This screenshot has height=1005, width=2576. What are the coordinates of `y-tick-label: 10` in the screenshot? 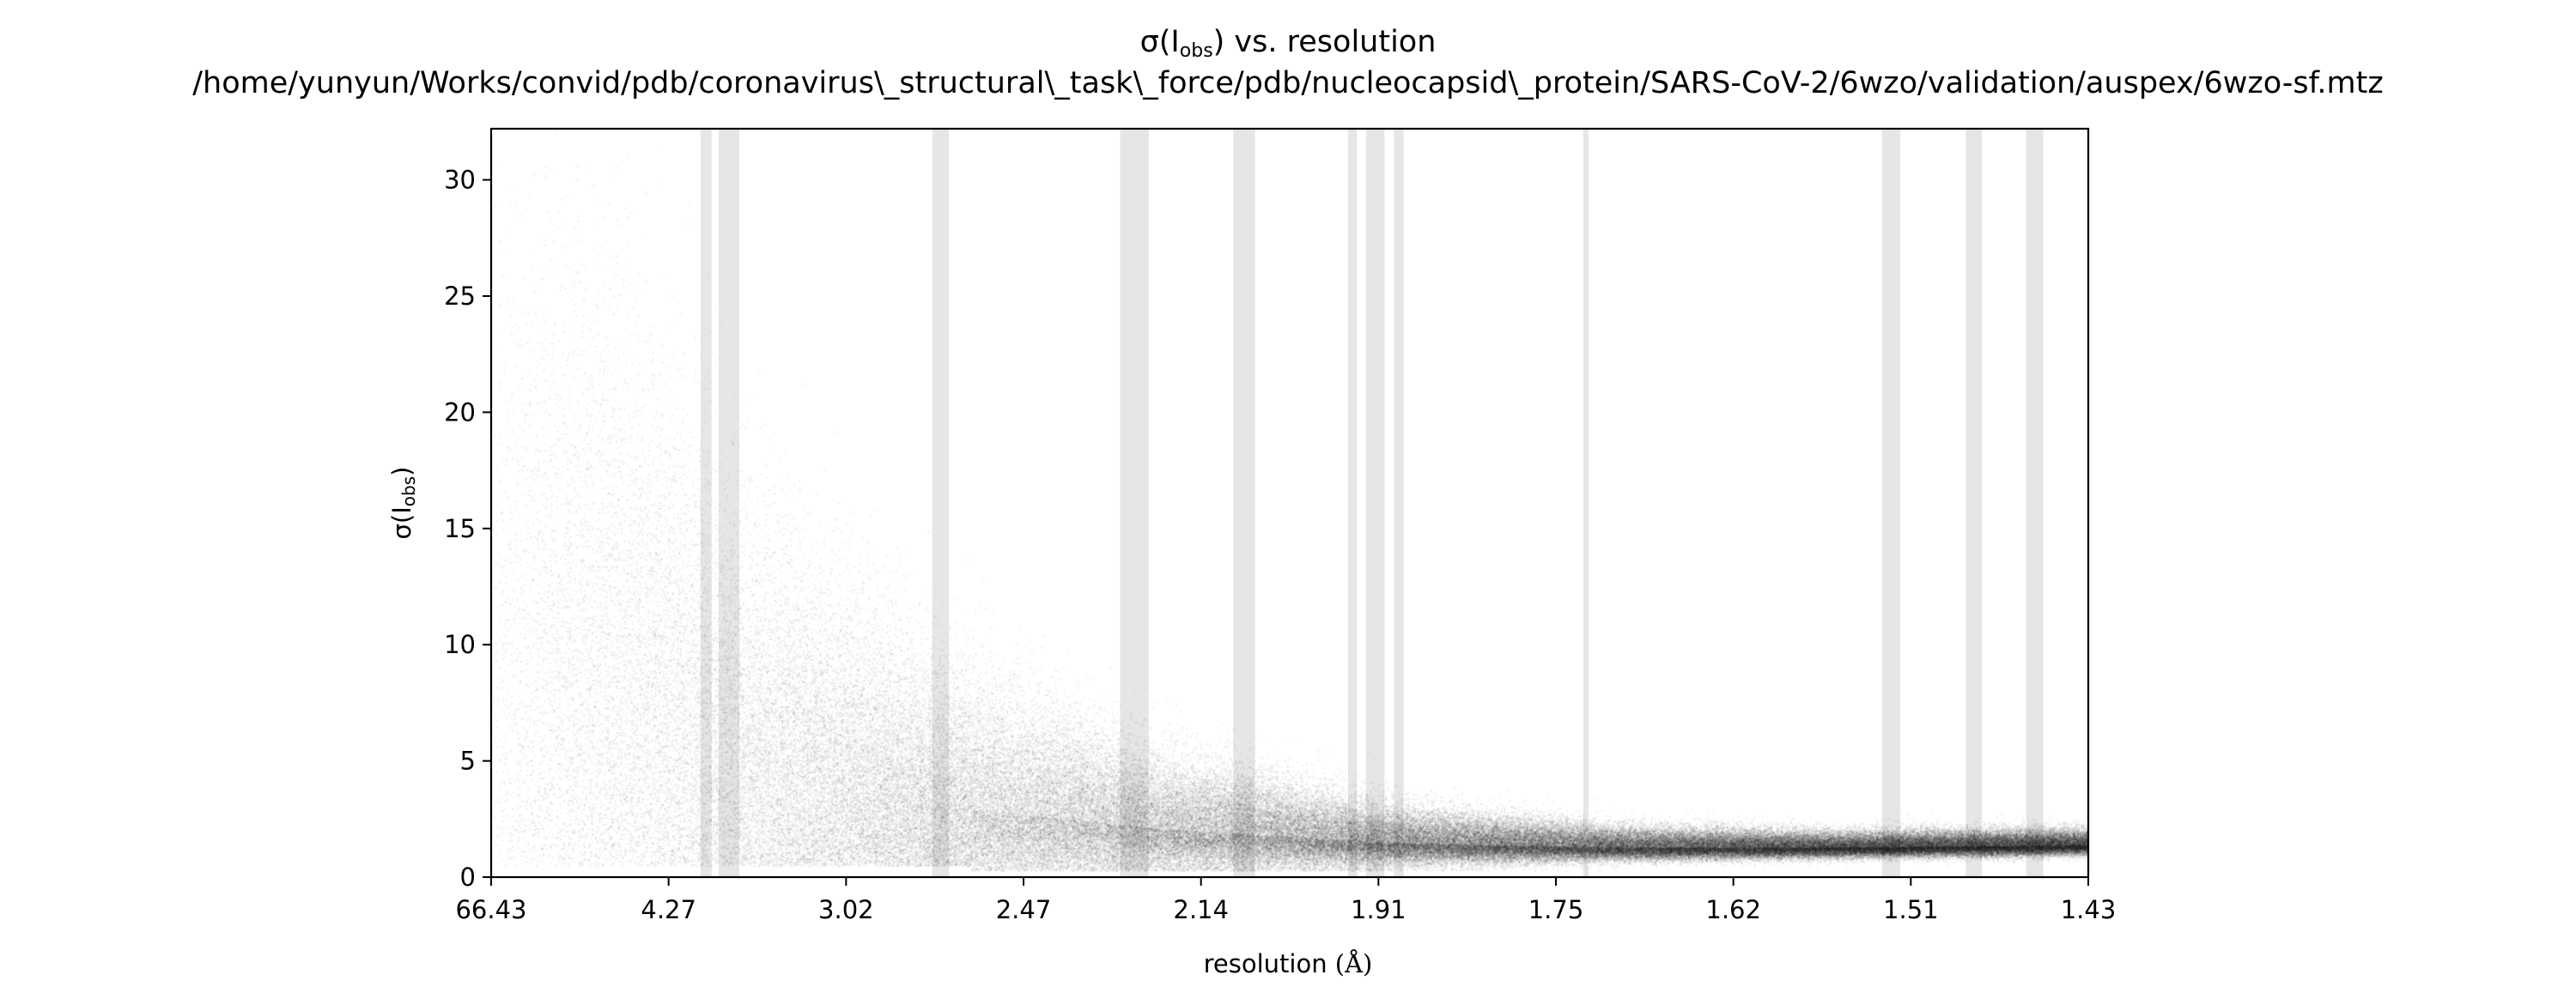 It's located at (460, 644).